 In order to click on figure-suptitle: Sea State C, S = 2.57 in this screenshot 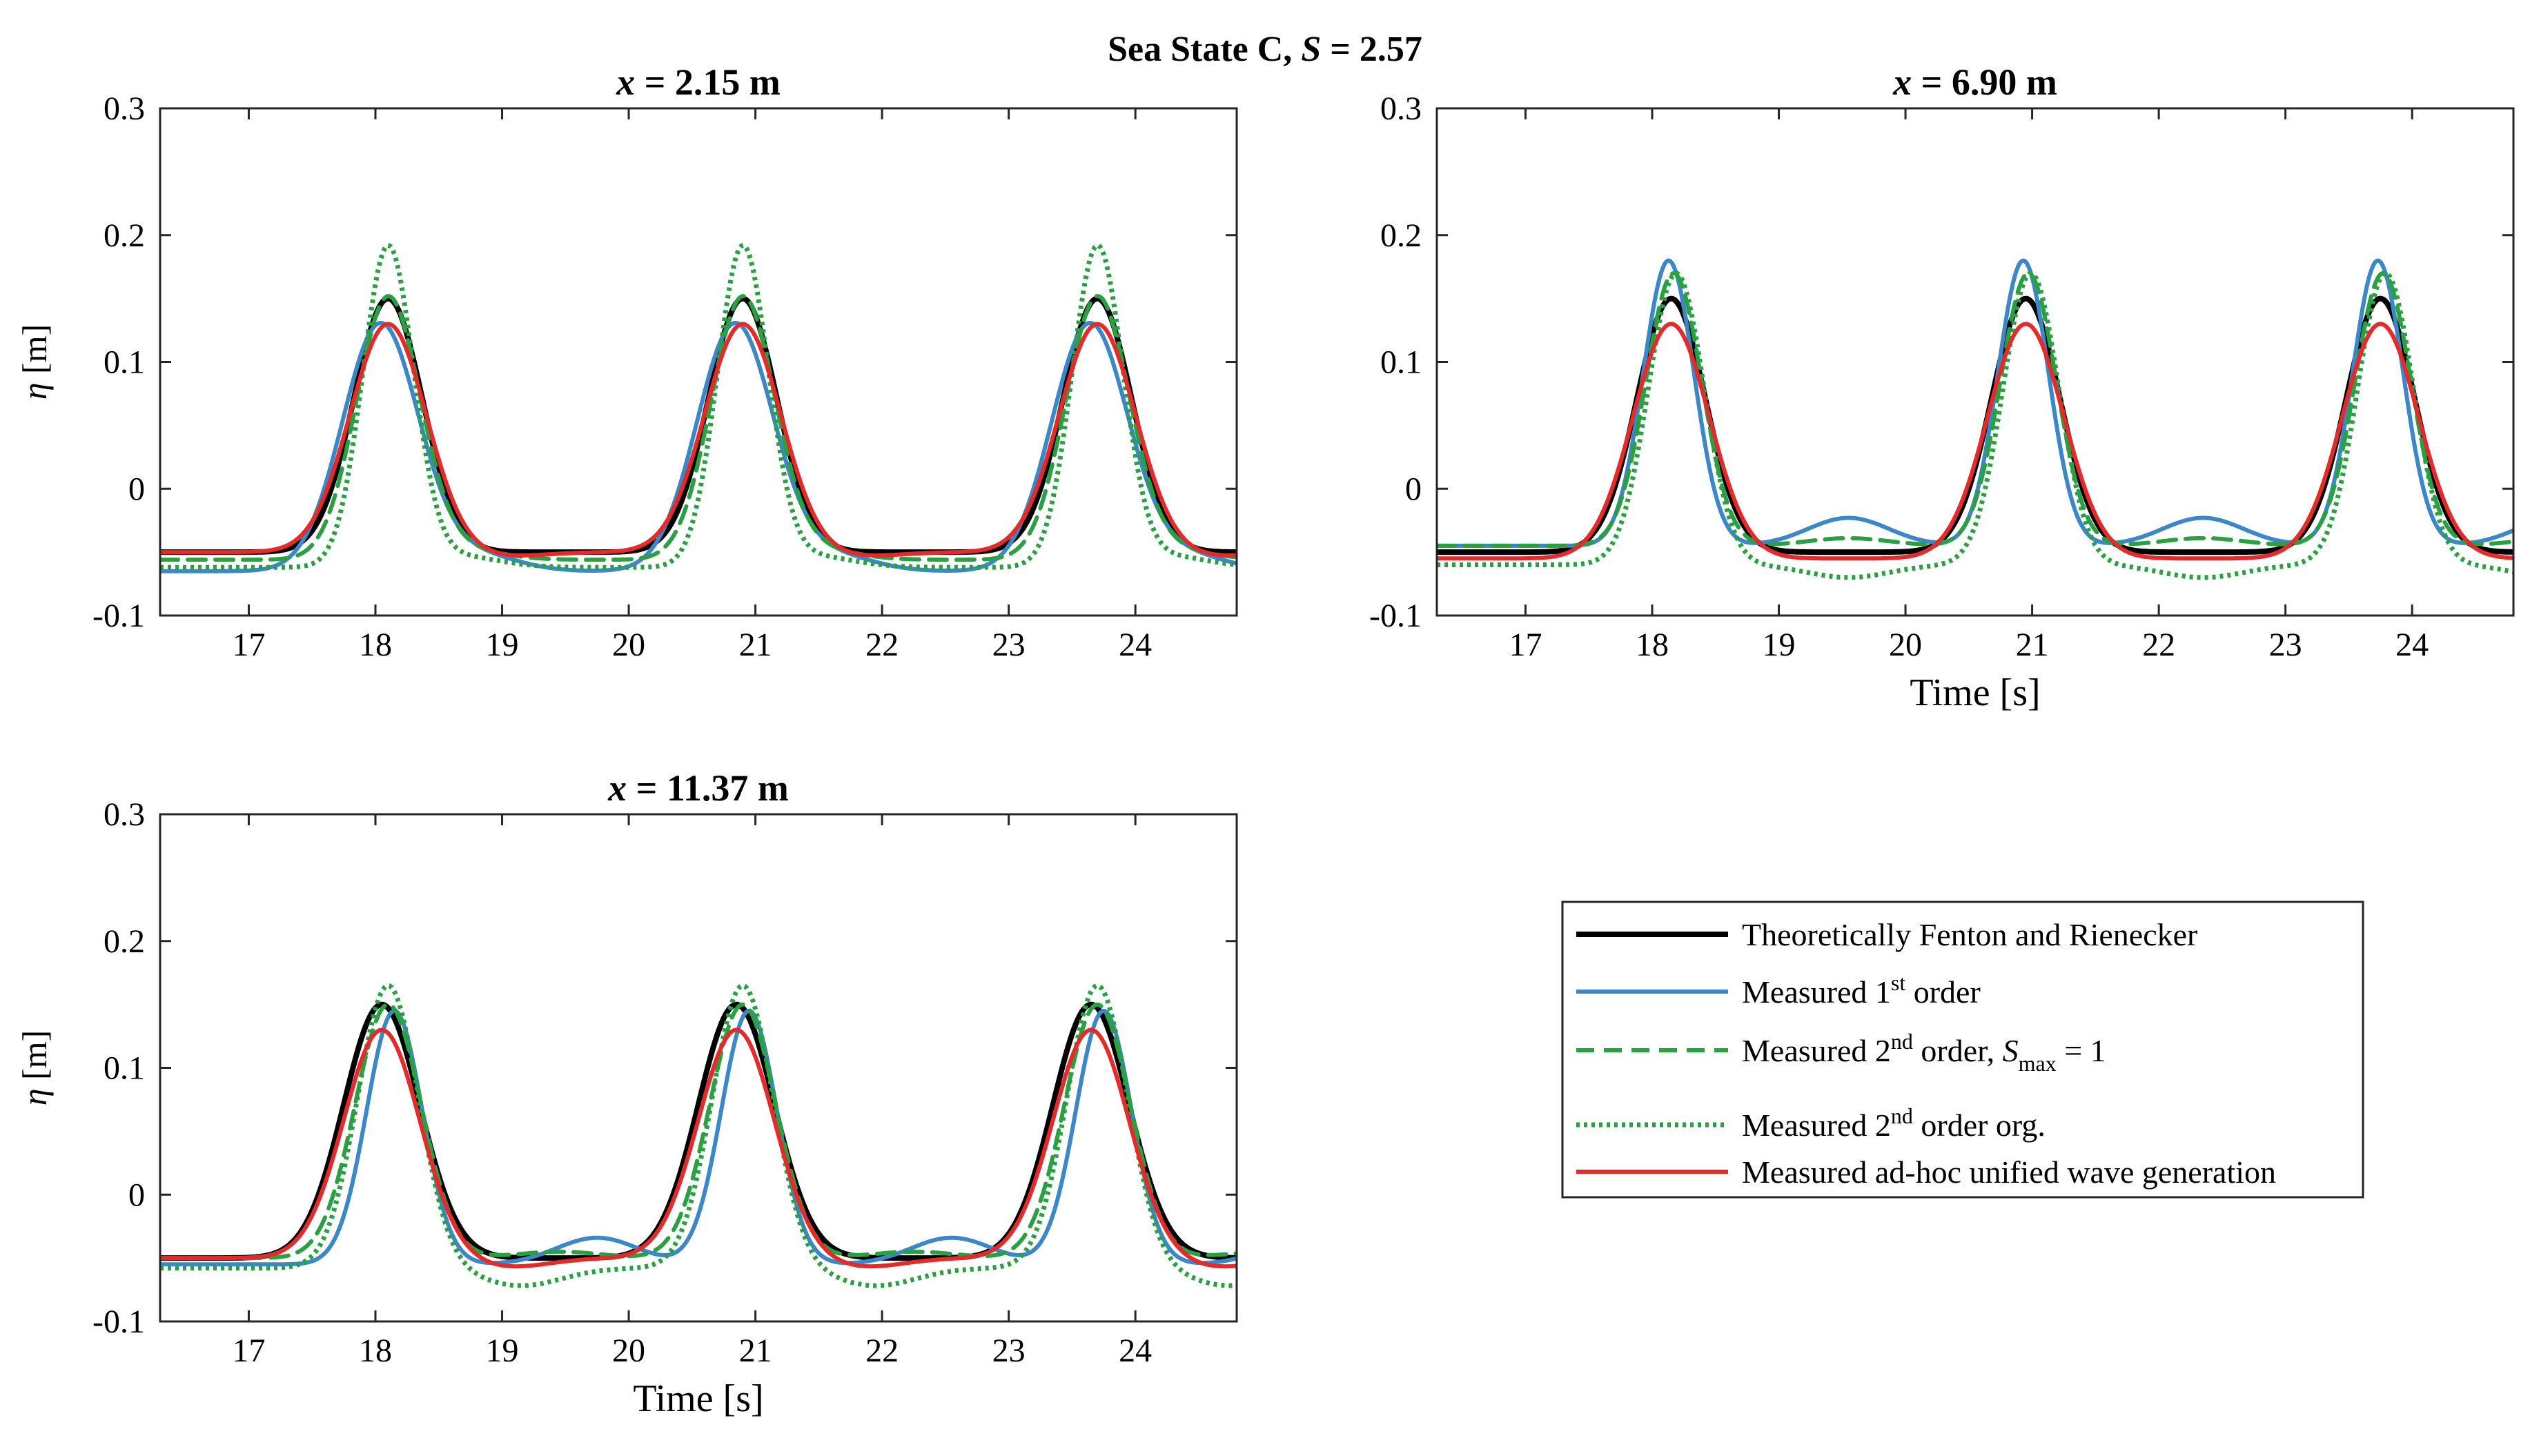, I will do `click(1265, 49)`.